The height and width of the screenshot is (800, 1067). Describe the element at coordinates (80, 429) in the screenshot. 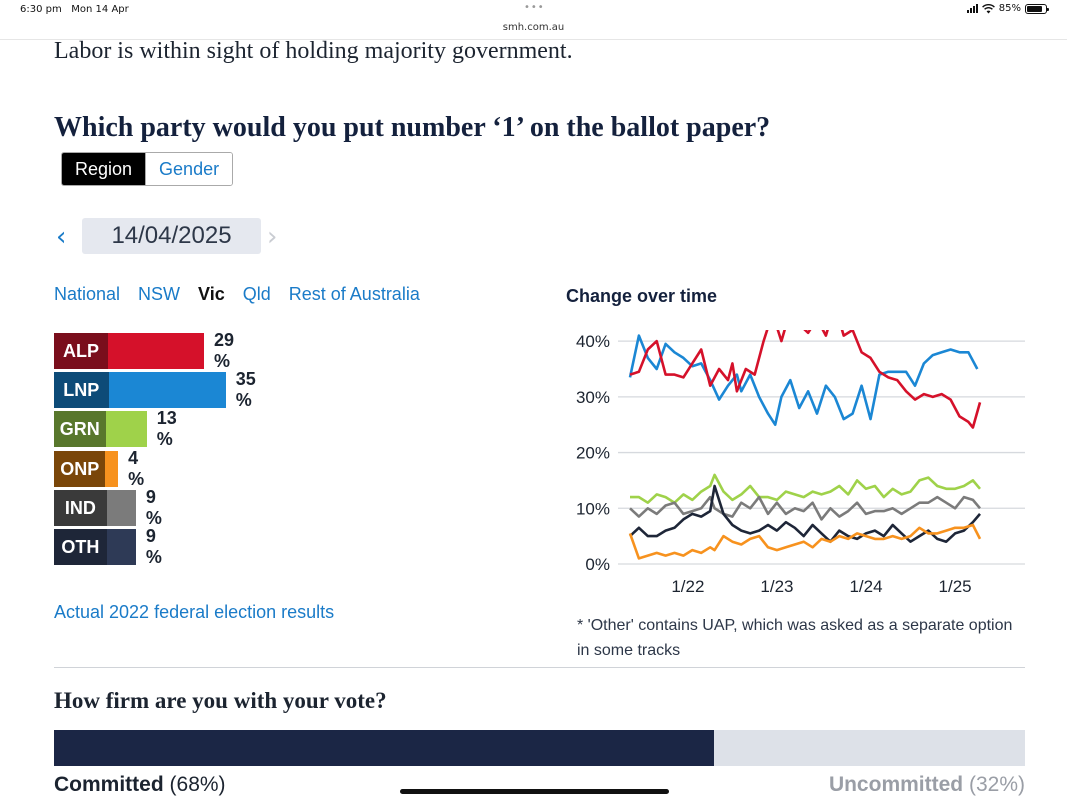

I see `bar-label-grn: GRN` at that location.